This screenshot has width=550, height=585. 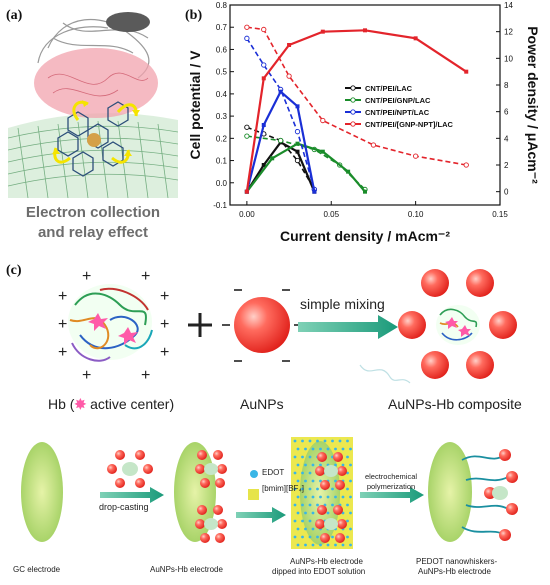 I want to click on electrochem-label: electrochemical polymerization, so click(x=391, y=482).